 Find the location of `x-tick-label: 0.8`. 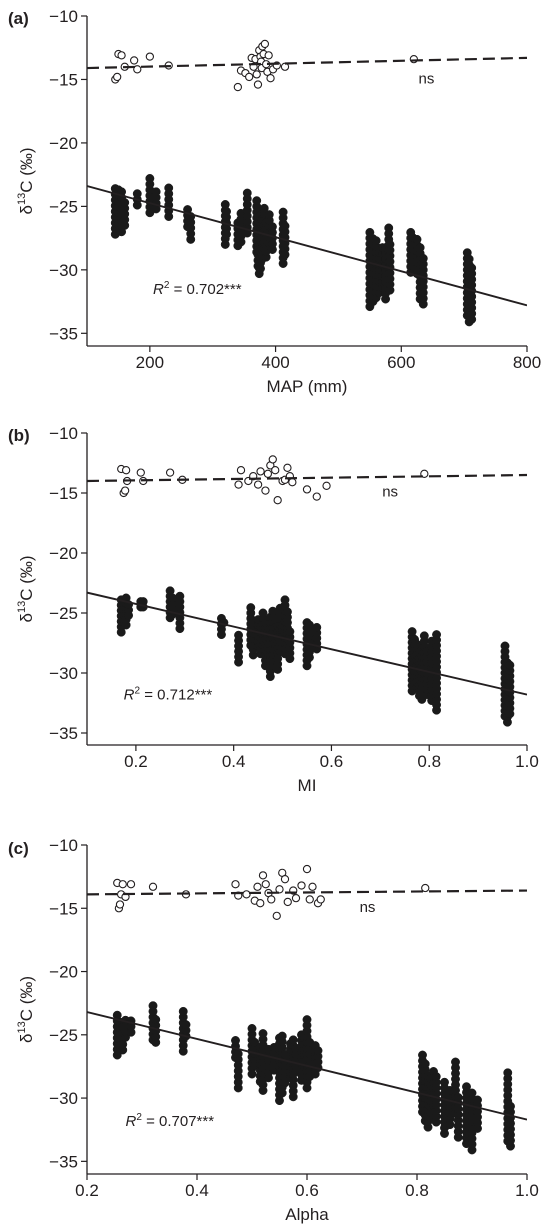

x-tick-label: 0.8 is located at coordinates (429, 761).